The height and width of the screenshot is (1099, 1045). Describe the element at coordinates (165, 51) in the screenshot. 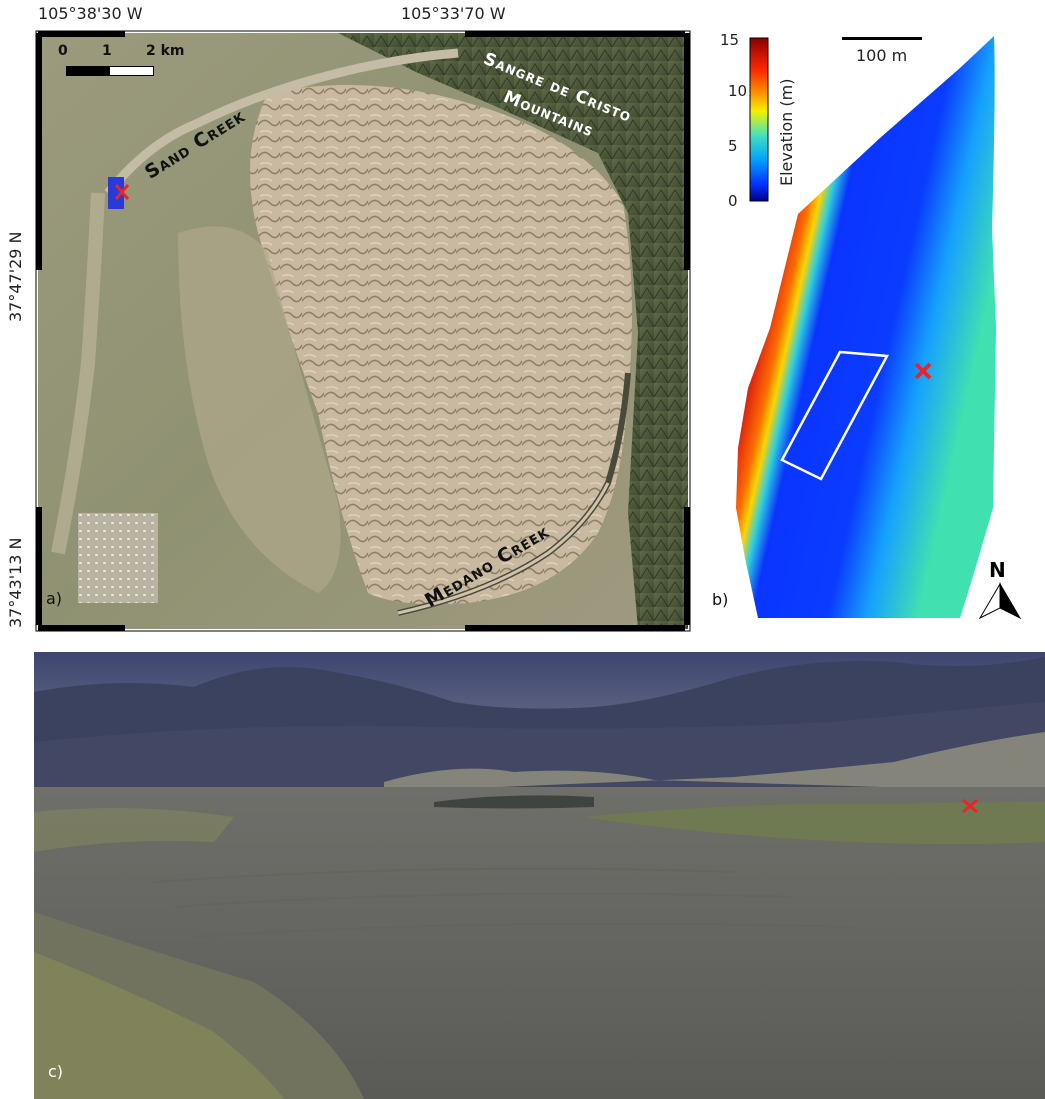

I see `scale-tick-2: 2 km` at that location.